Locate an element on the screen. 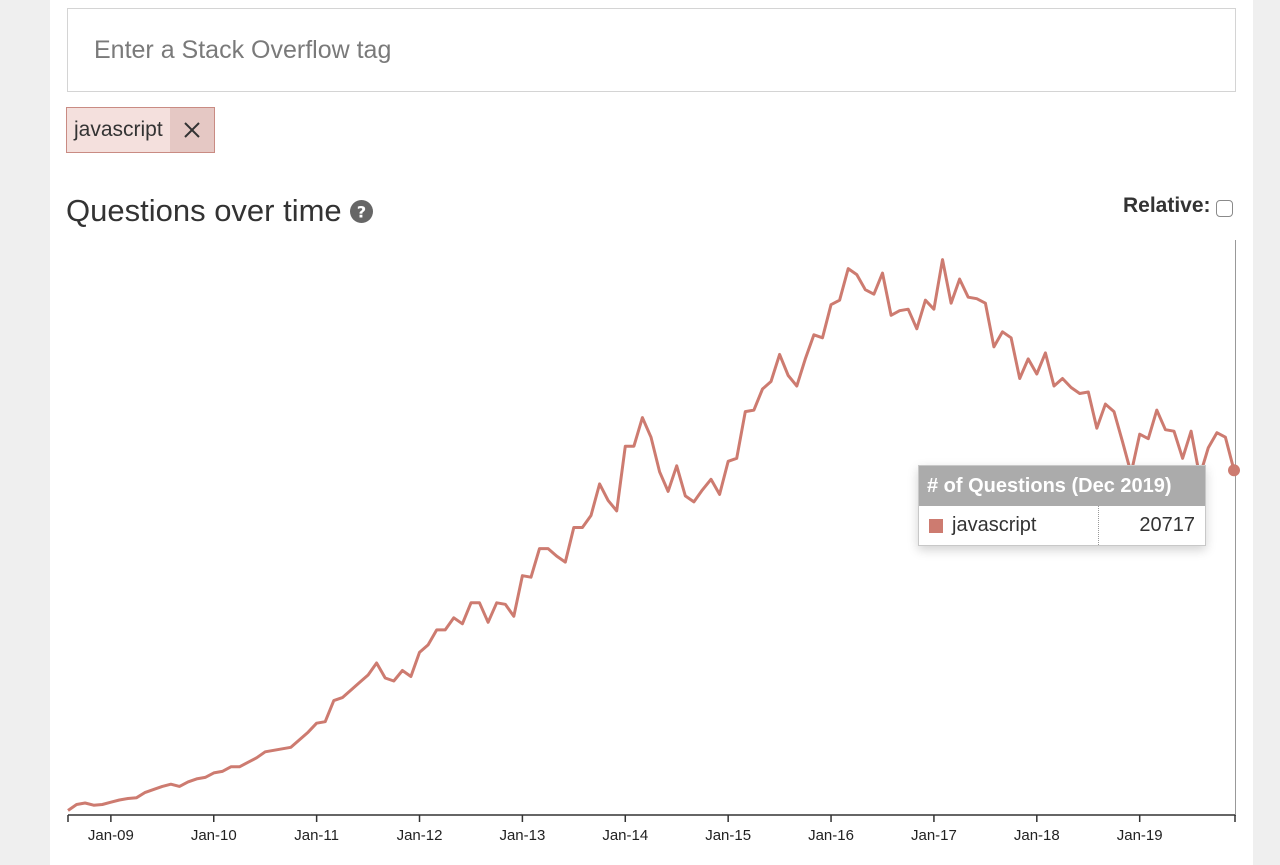 The height and width of the screenshot is (865, 1280). remove-tag-button is located at coordinates (191, 130).